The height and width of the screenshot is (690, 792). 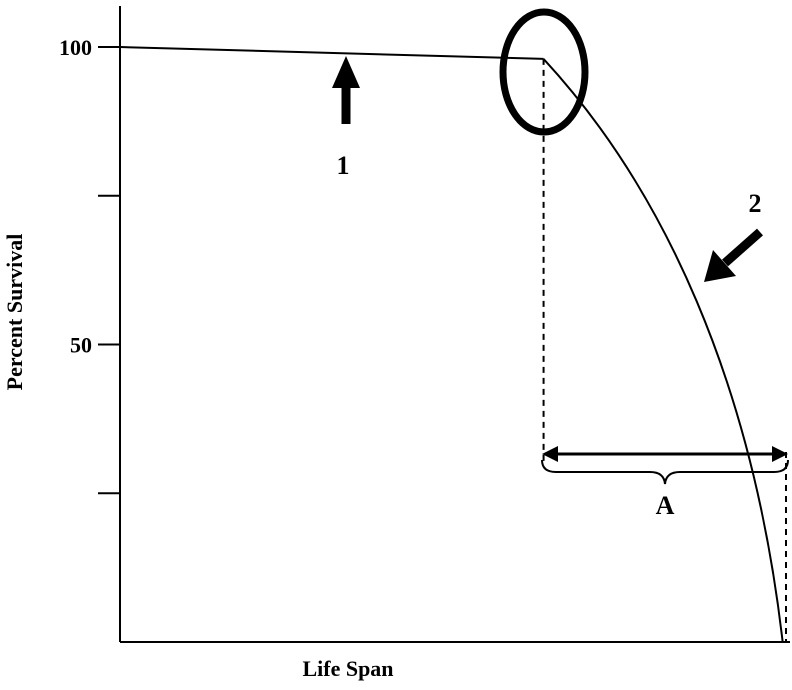 What do you see at coordinates (780, 454) in the screenshot?
I see `range-arrow-right-head` at bounding box center [780, 454].